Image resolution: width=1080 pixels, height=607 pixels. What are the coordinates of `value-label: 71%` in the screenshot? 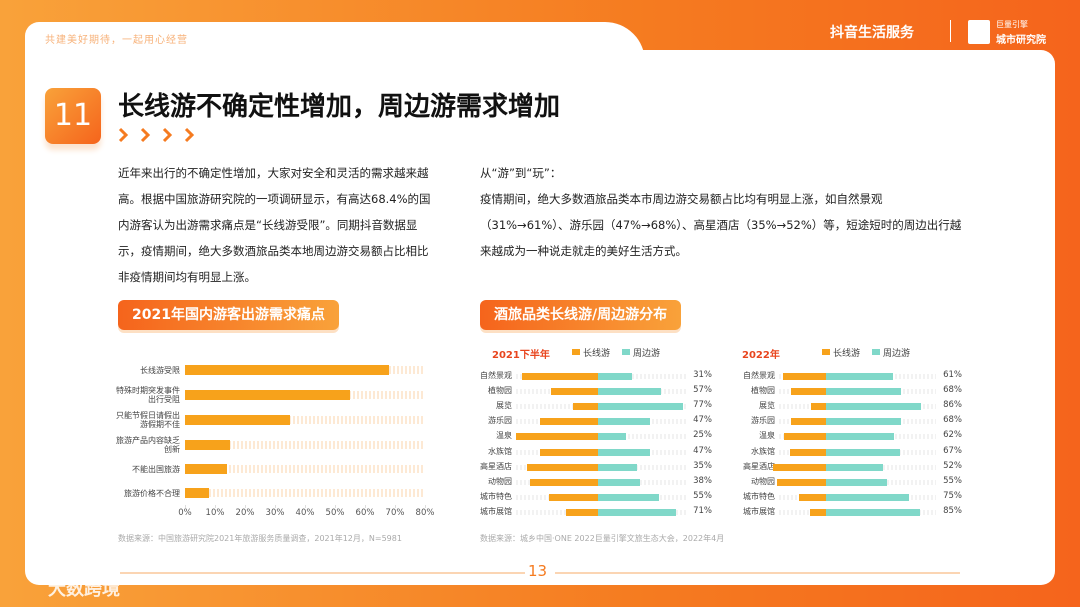 It's located at (702, 510).